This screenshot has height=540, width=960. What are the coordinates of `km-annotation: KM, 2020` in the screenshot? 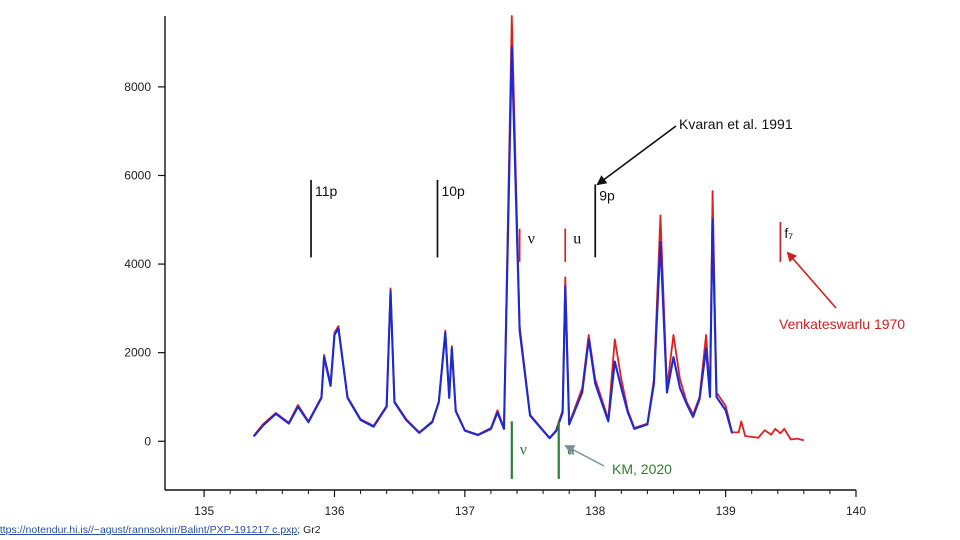 It's located at (642, 469).